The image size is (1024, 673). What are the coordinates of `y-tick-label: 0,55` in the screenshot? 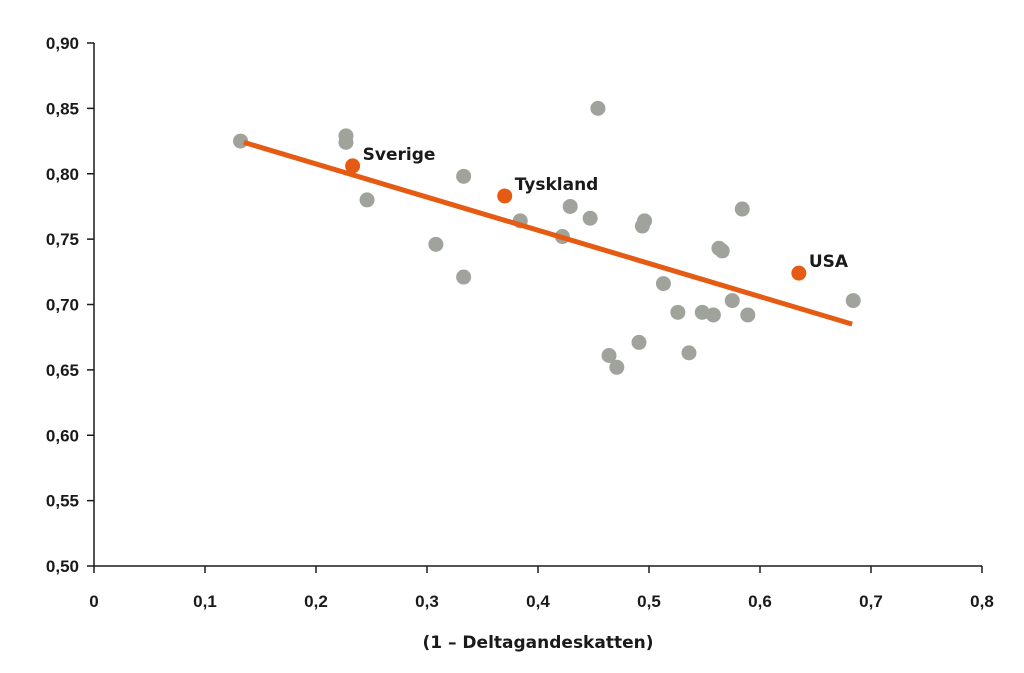 It's located at (62, 501).